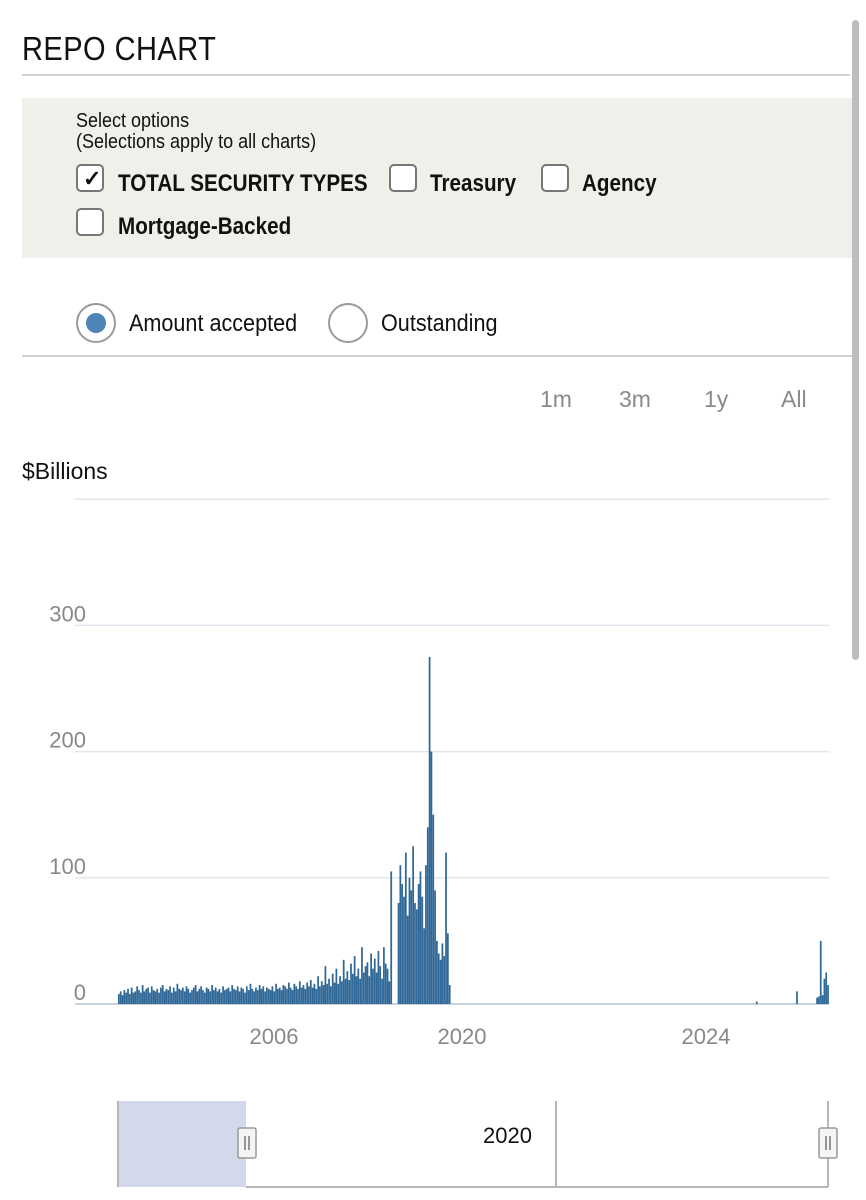 This screenshot has width=866, height=1200. I want to click on checkbox-label-treasury: Treasury, so click(473, 183).